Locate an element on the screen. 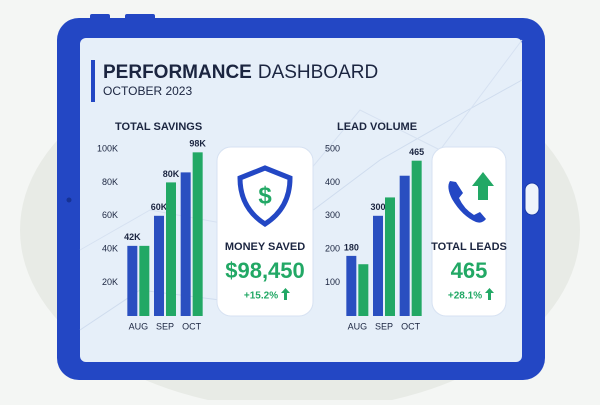  growth-arrow is located at coordinates (483, 186).